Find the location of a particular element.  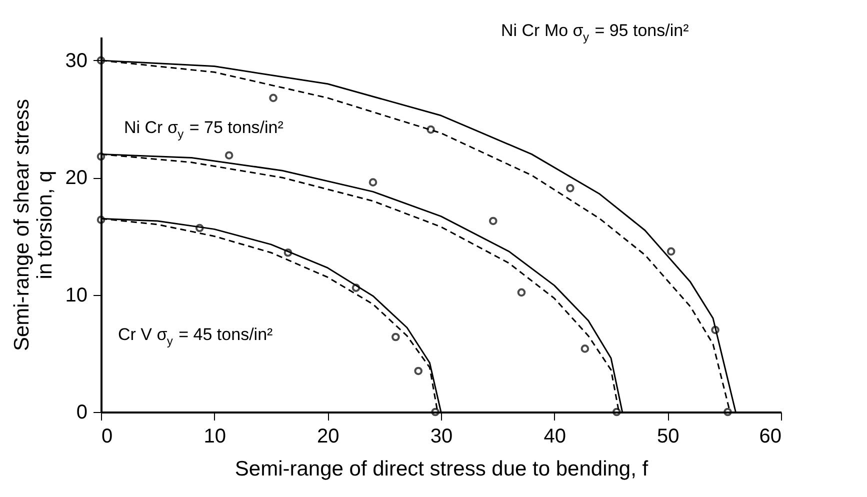

y-tick-label: 0 is located at coordinates (82, 413).